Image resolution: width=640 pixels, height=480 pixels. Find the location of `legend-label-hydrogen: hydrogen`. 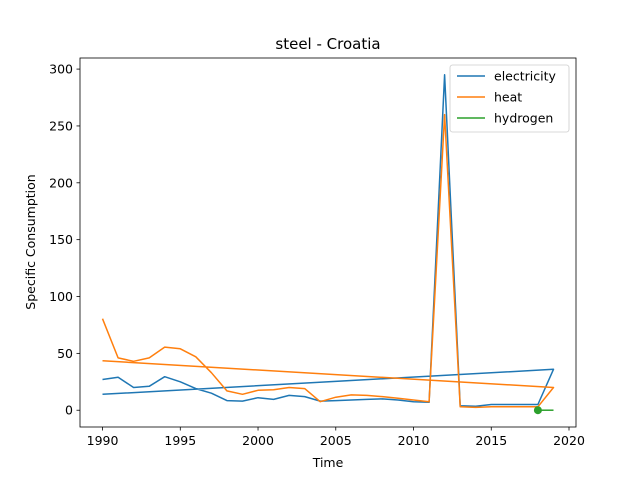

legend-label-hydrogen: hydrogen is located at coordinates (523, 118).